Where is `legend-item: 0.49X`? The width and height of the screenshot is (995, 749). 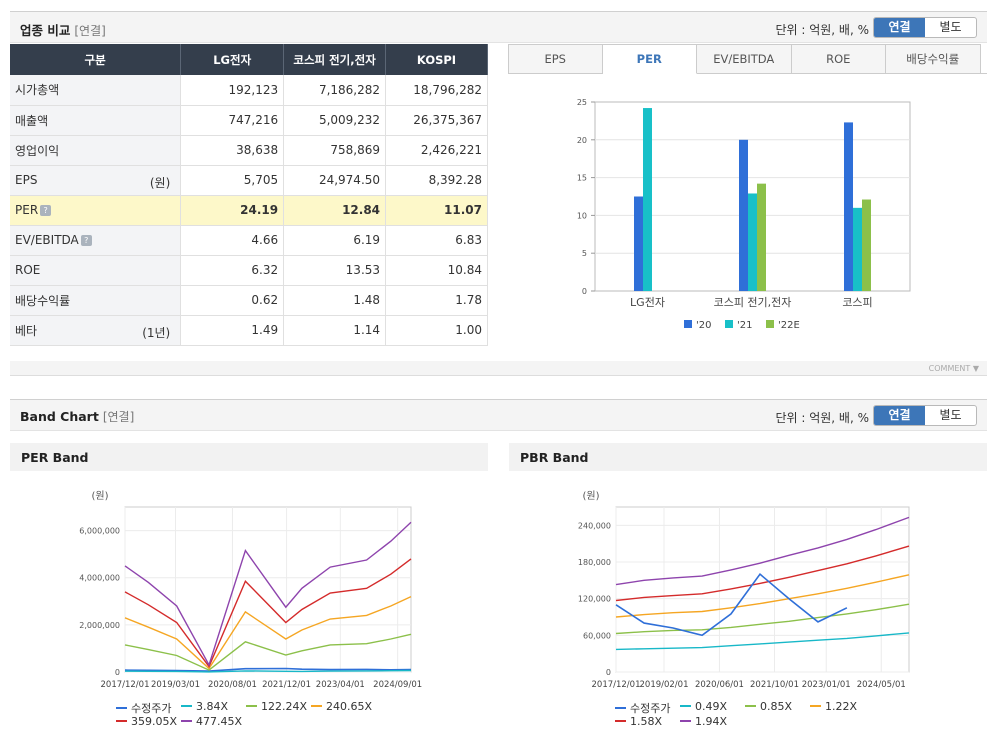 legend-item: 0.49X is located at coordinates (703, 706).